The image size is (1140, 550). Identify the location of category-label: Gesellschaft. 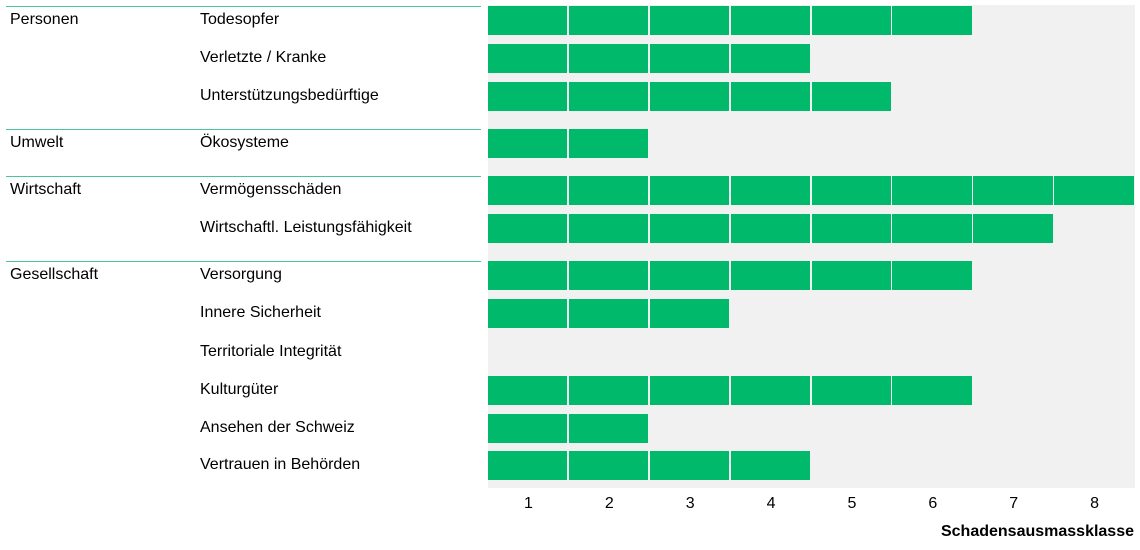
(54, 274).